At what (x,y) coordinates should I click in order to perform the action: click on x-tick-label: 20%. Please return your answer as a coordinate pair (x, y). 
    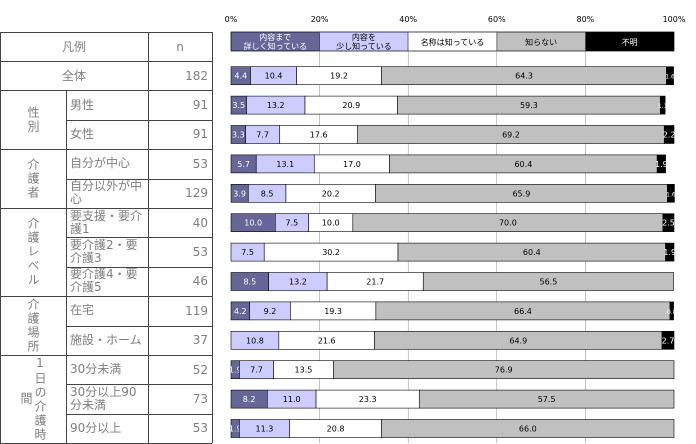
    Looking at the image, I should click on (320, 19).